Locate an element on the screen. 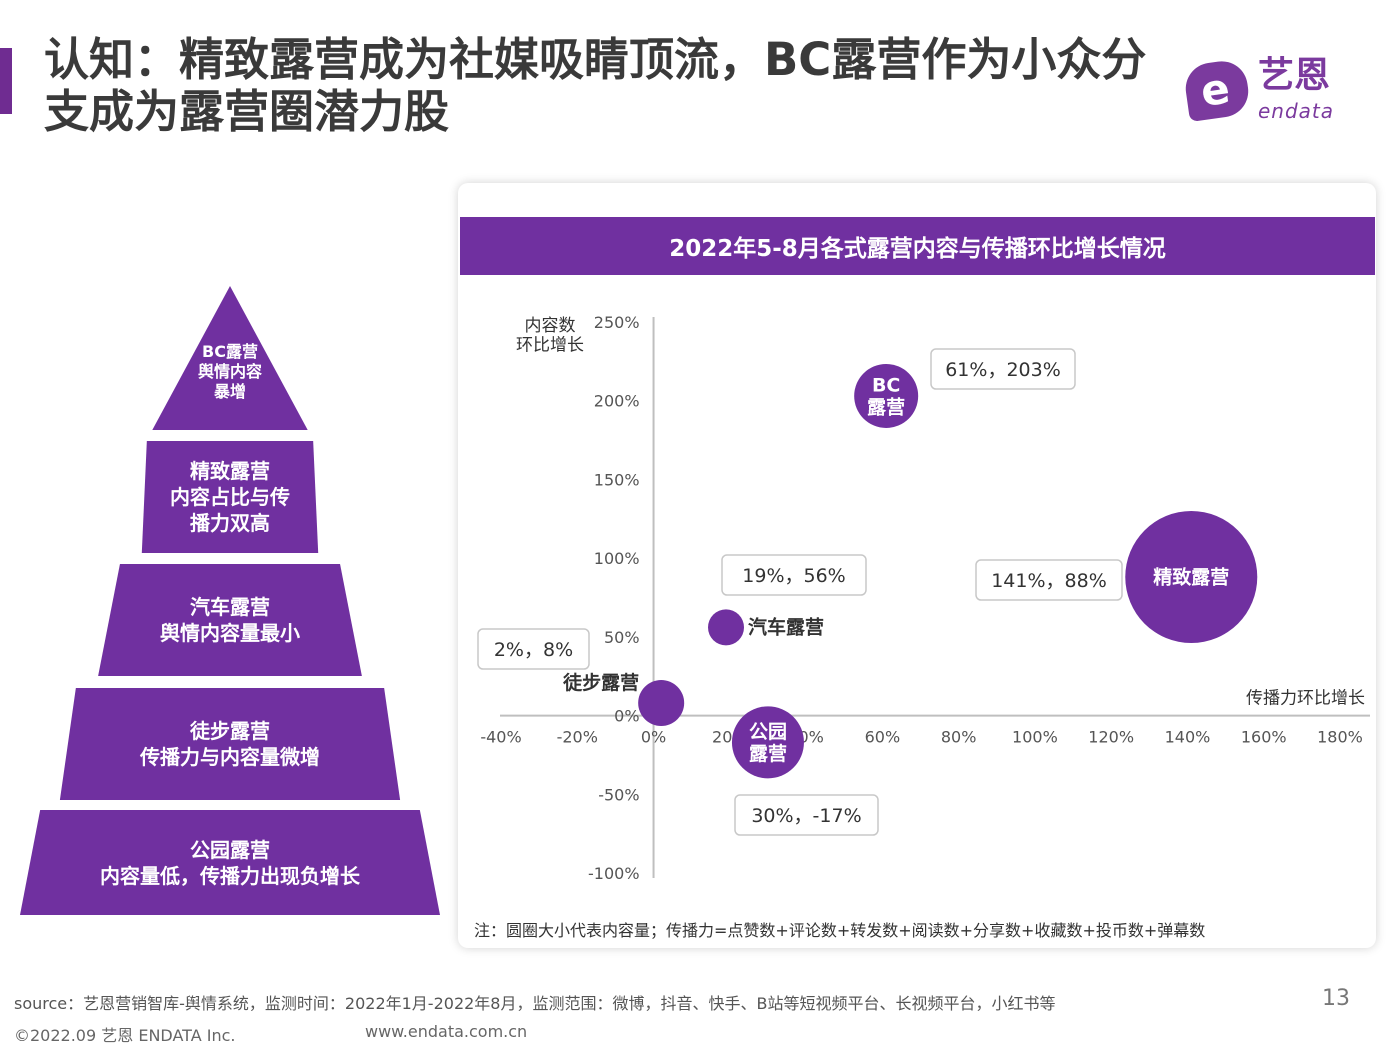  y-tick-label: 100% is located at coordinates (617, 558).